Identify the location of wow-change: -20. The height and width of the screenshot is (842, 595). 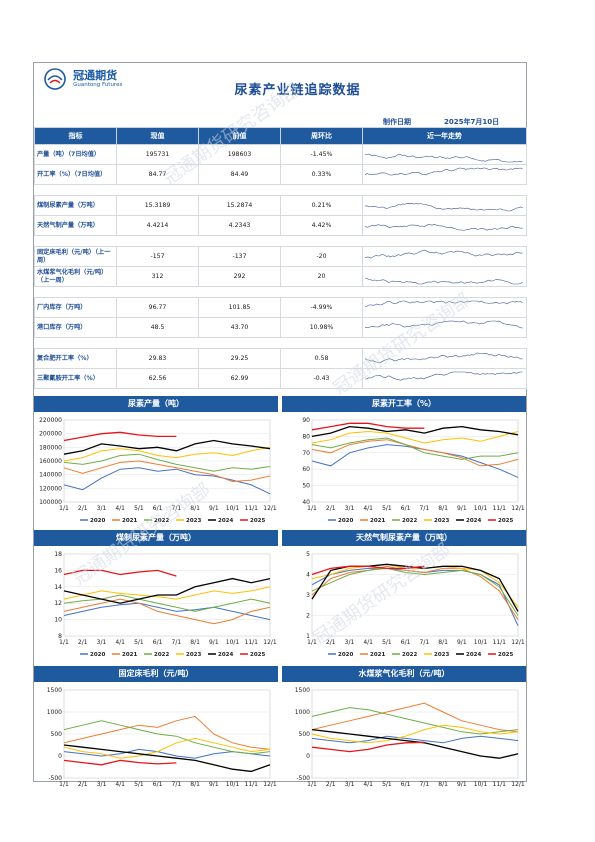
(321, 256).